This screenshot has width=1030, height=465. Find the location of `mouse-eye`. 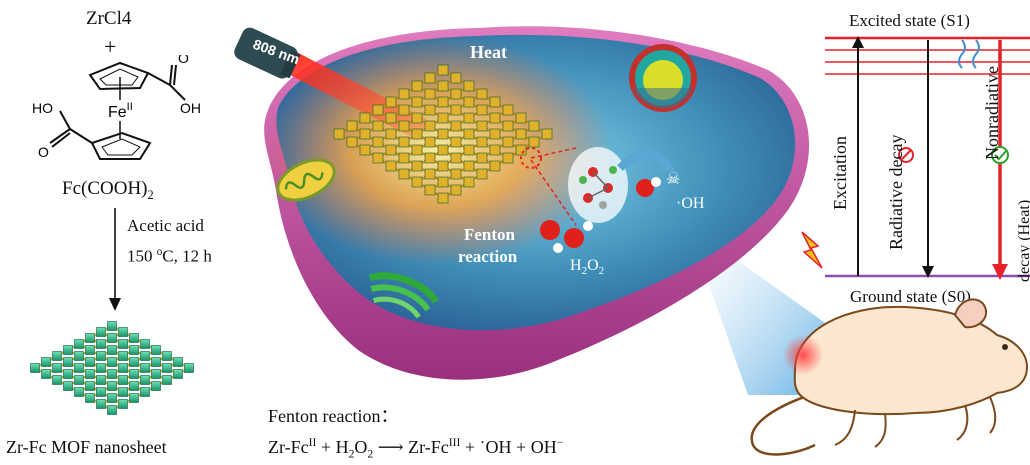

mouse-eye is located at coordinates (1005, 347).